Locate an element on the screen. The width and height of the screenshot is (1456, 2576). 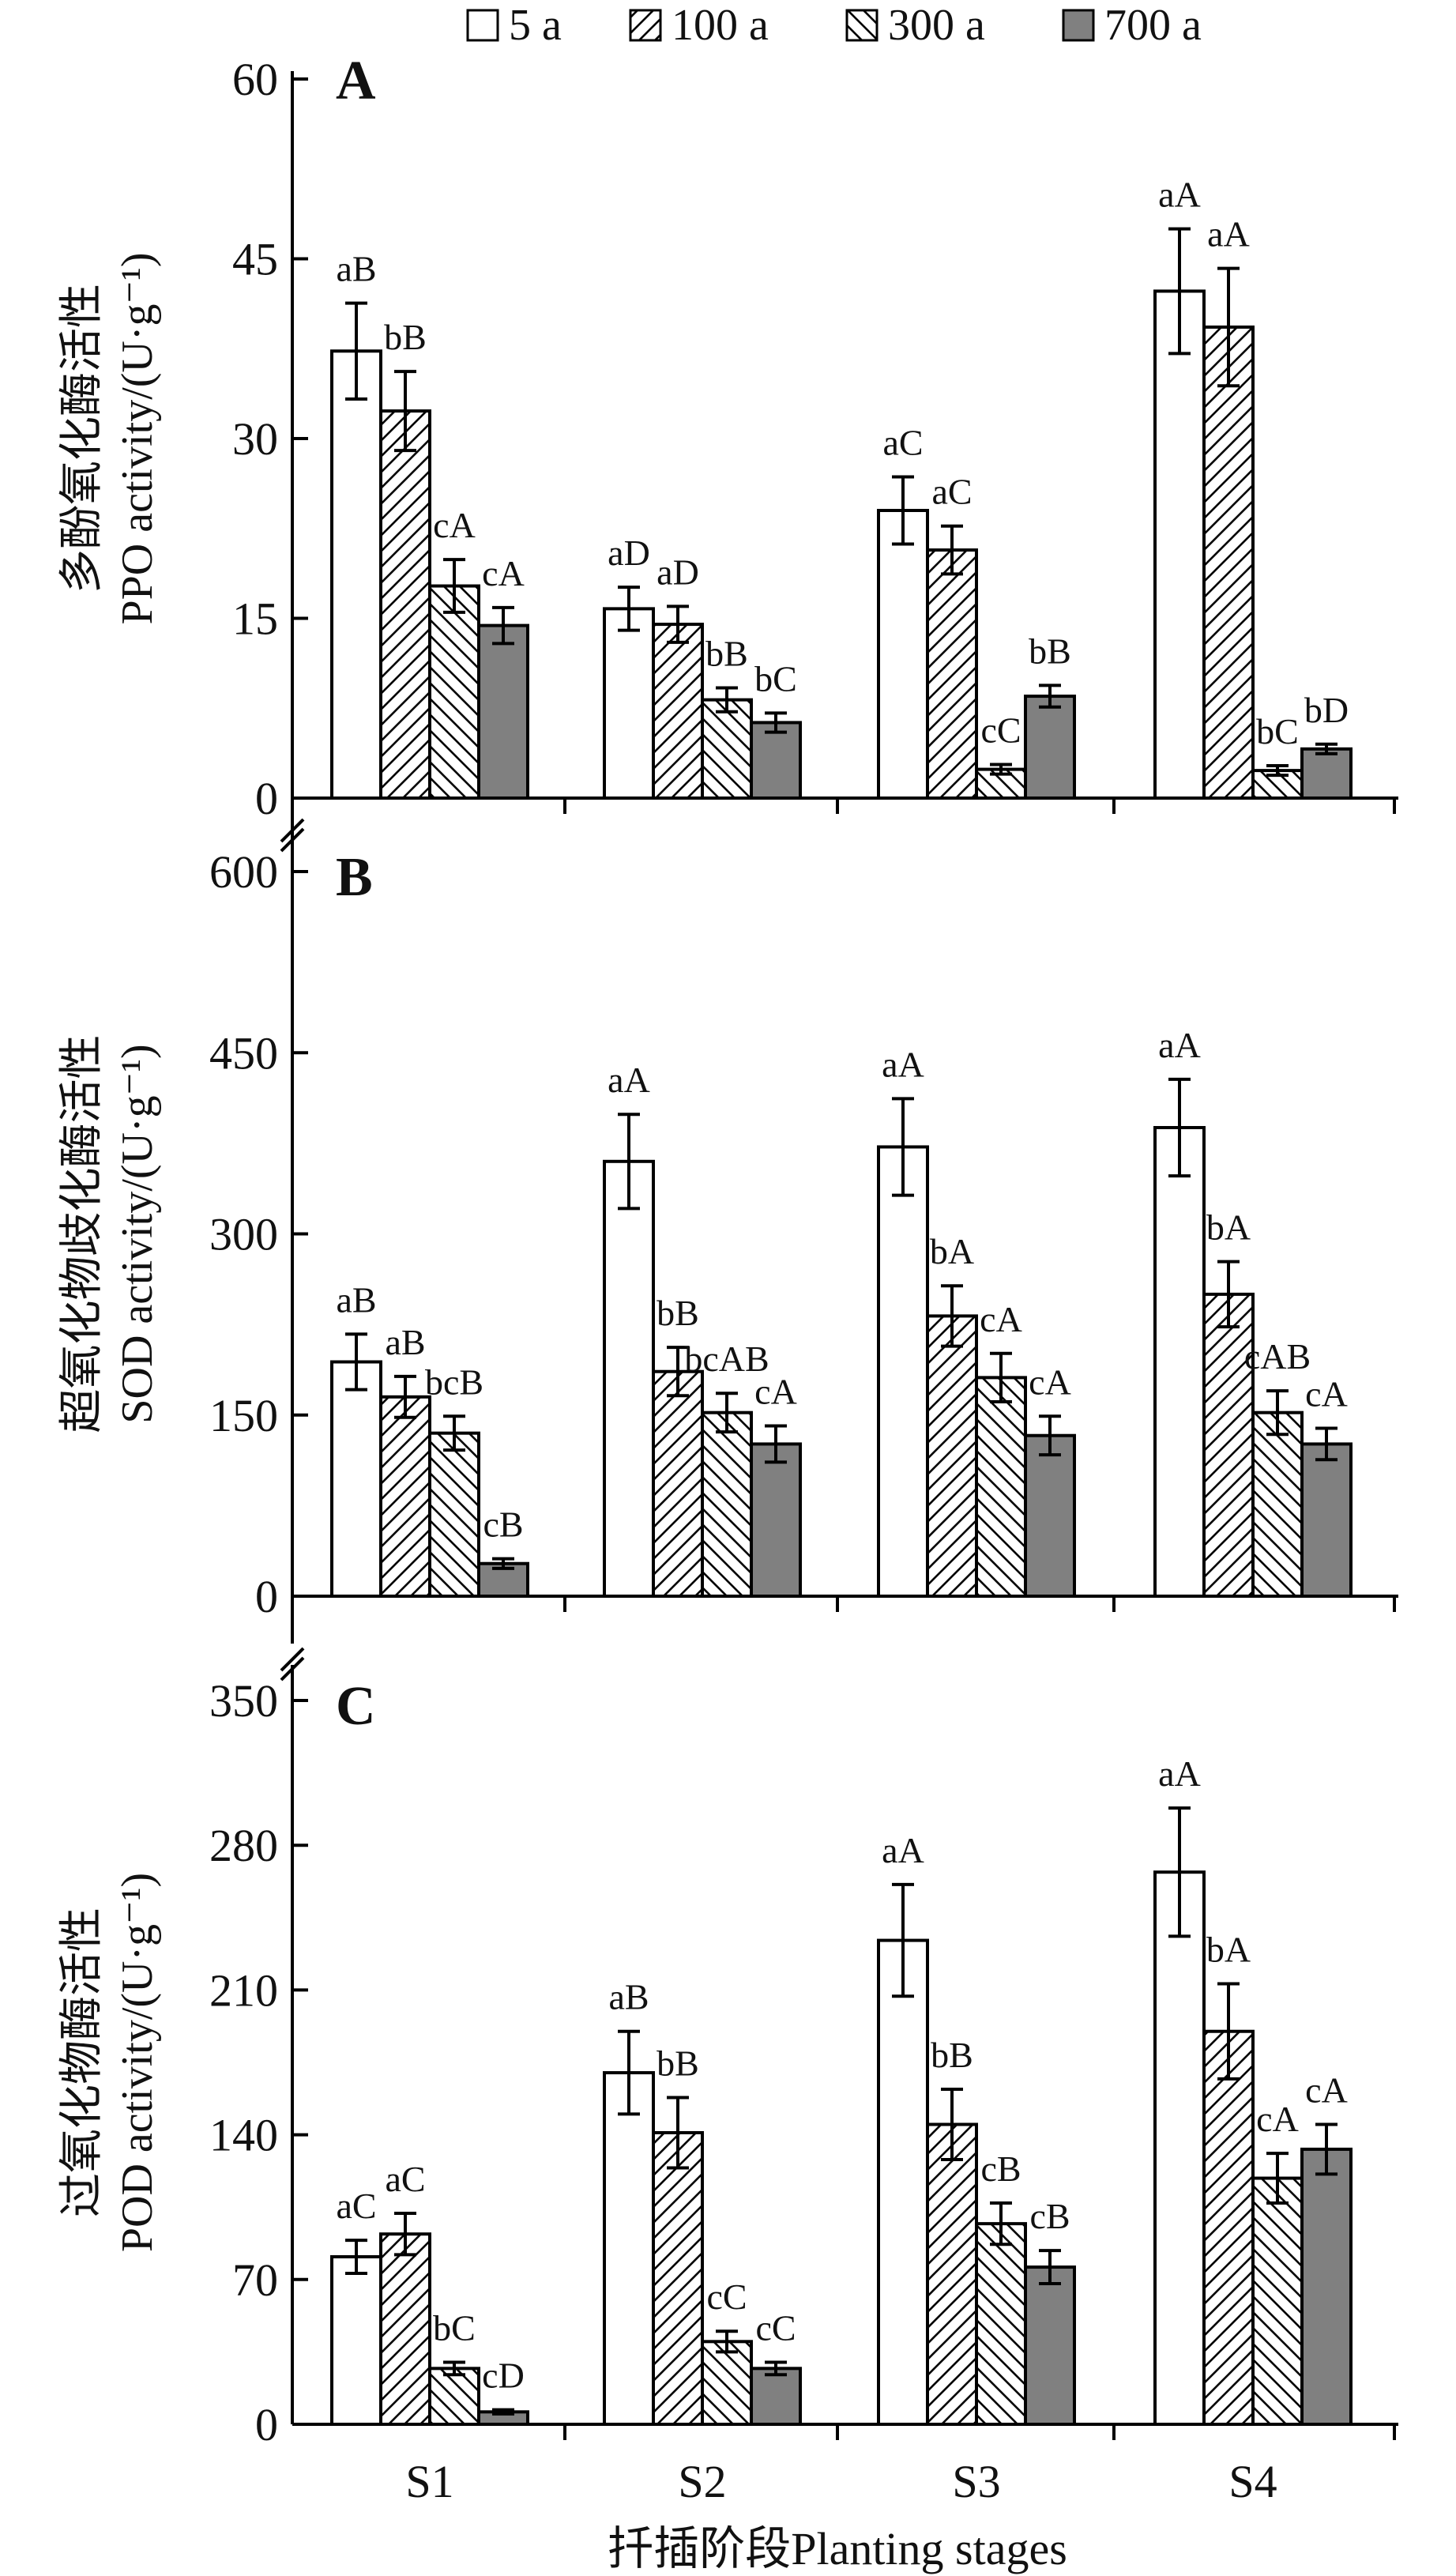
y-axis-label-cn: 多酚氧化酶活性 is located at coordinates (82, 438).